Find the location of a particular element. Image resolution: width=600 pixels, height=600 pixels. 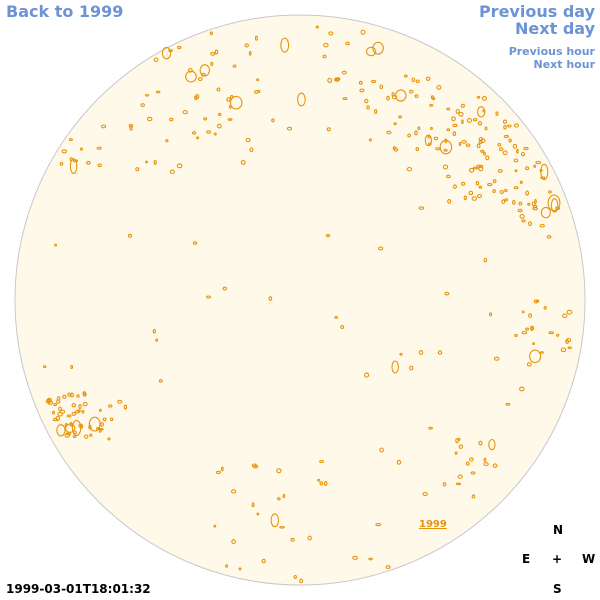

next-hour-link: Next hour is located at coordinates (564, 64).